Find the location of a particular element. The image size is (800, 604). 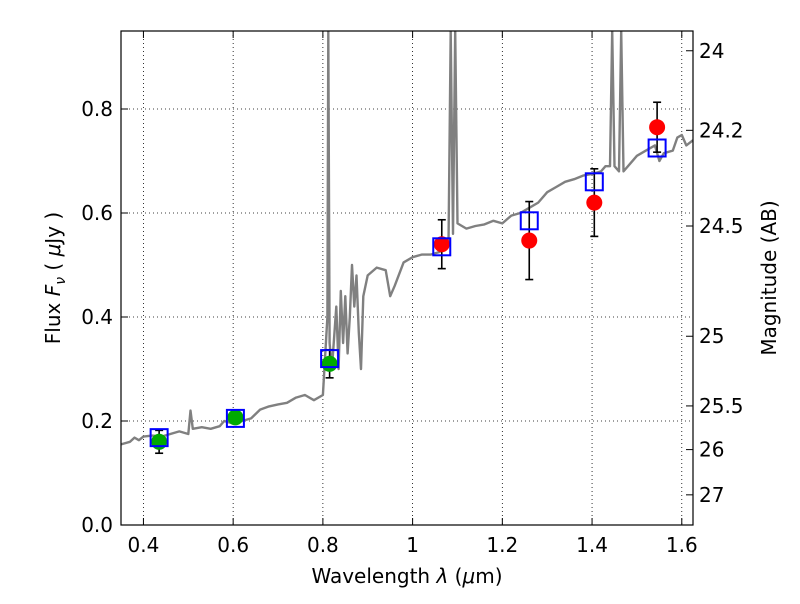

x-tick-label: 0.4 is located at coordinates (144, 545).